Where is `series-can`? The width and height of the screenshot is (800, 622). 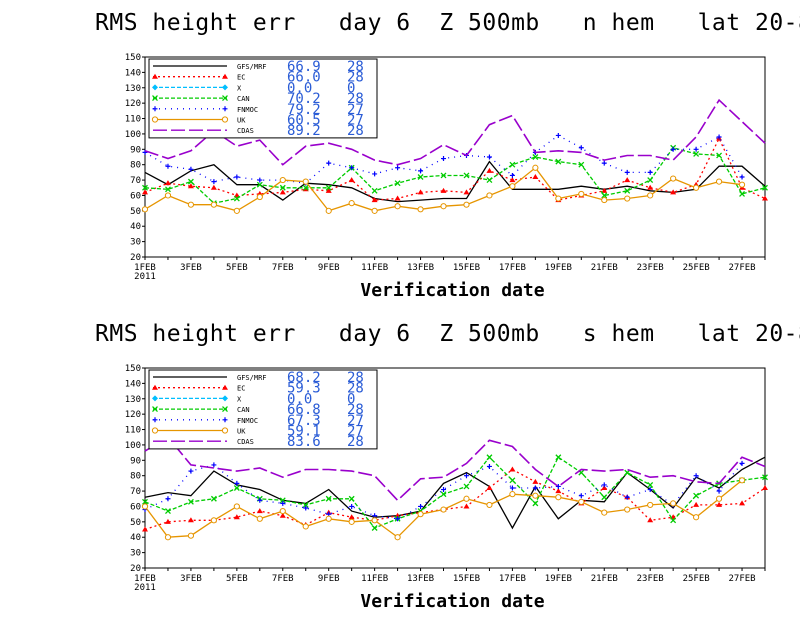 series-can is located at coordinates (455, 175).